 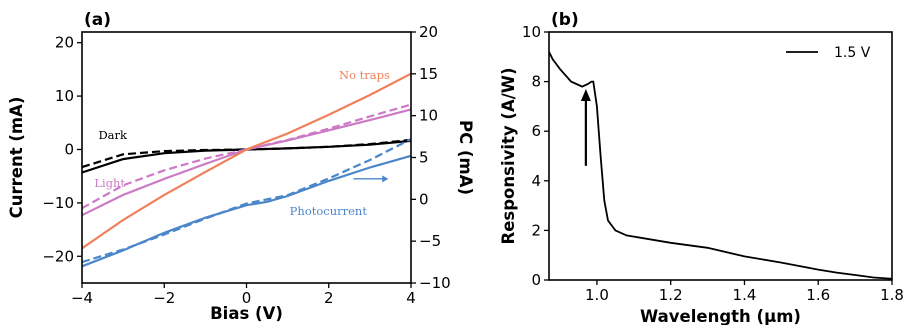 What do you see at coordinates (428, 116) in the screenshot?
I see `panel-a-y2tick-label: 10` at bounding box center [428, 116].